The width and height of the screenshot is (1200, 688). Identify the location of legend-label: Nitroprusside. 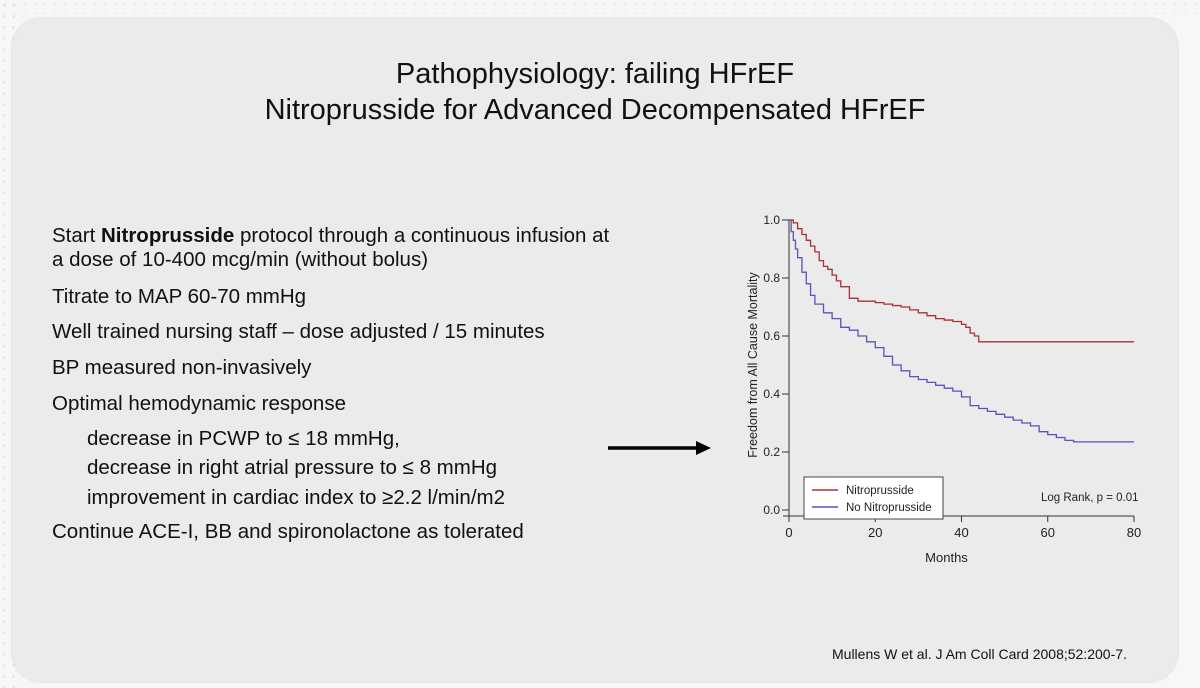
(880, 491).